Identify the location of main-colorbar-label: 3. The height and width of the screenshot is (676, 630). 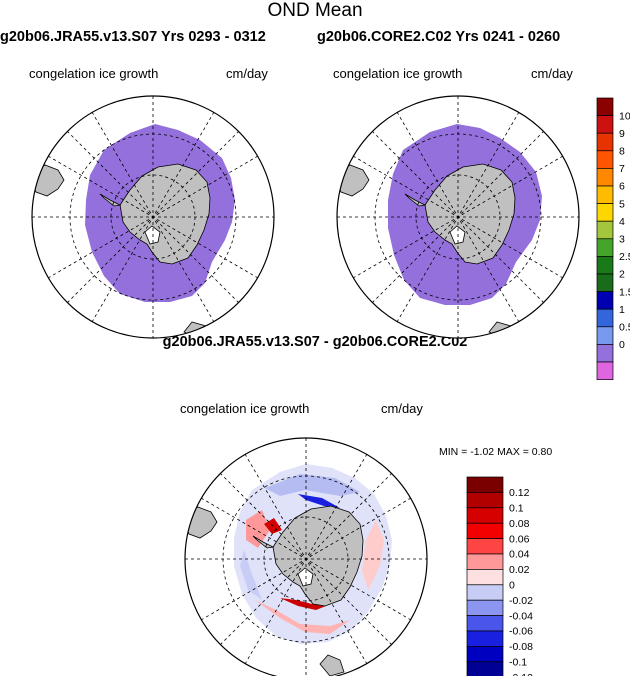
(622, 239).